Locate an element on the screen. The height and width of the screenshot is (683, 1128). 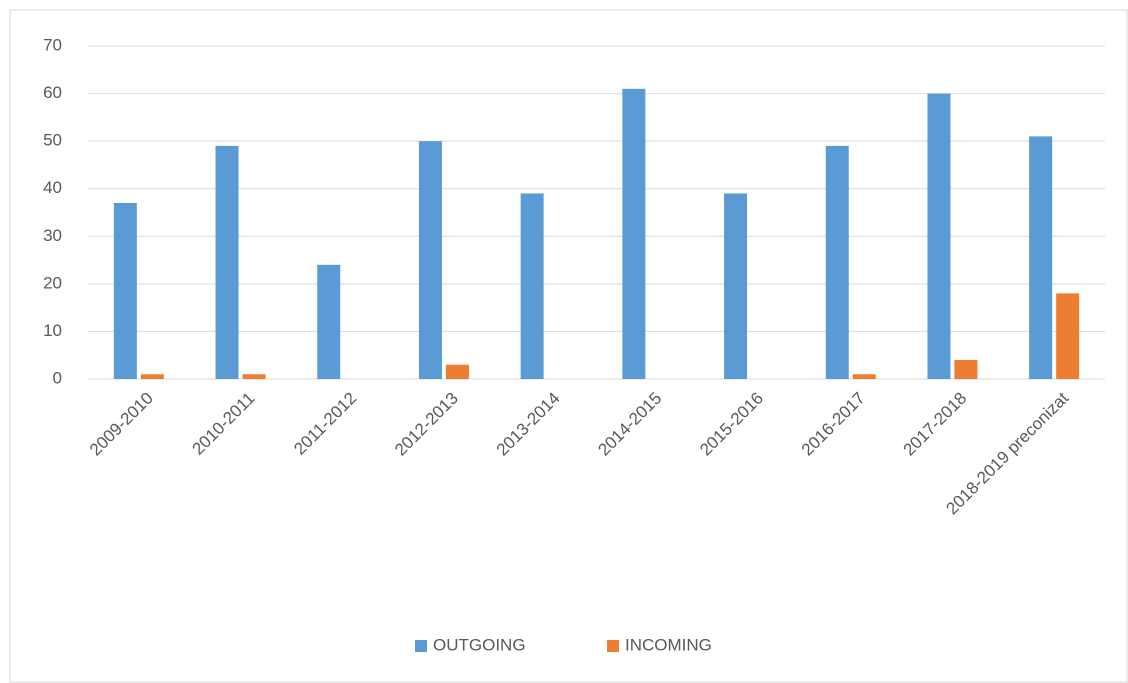
y-tick-label: 30 is located at coordinates (52, 235).